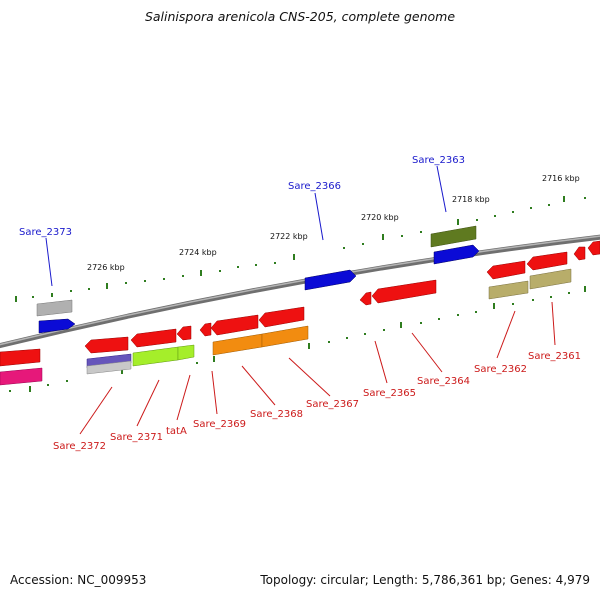 The height and width of the screenshot is (600, 600). I want to click on gene-block-magenta, so click(21, 376).